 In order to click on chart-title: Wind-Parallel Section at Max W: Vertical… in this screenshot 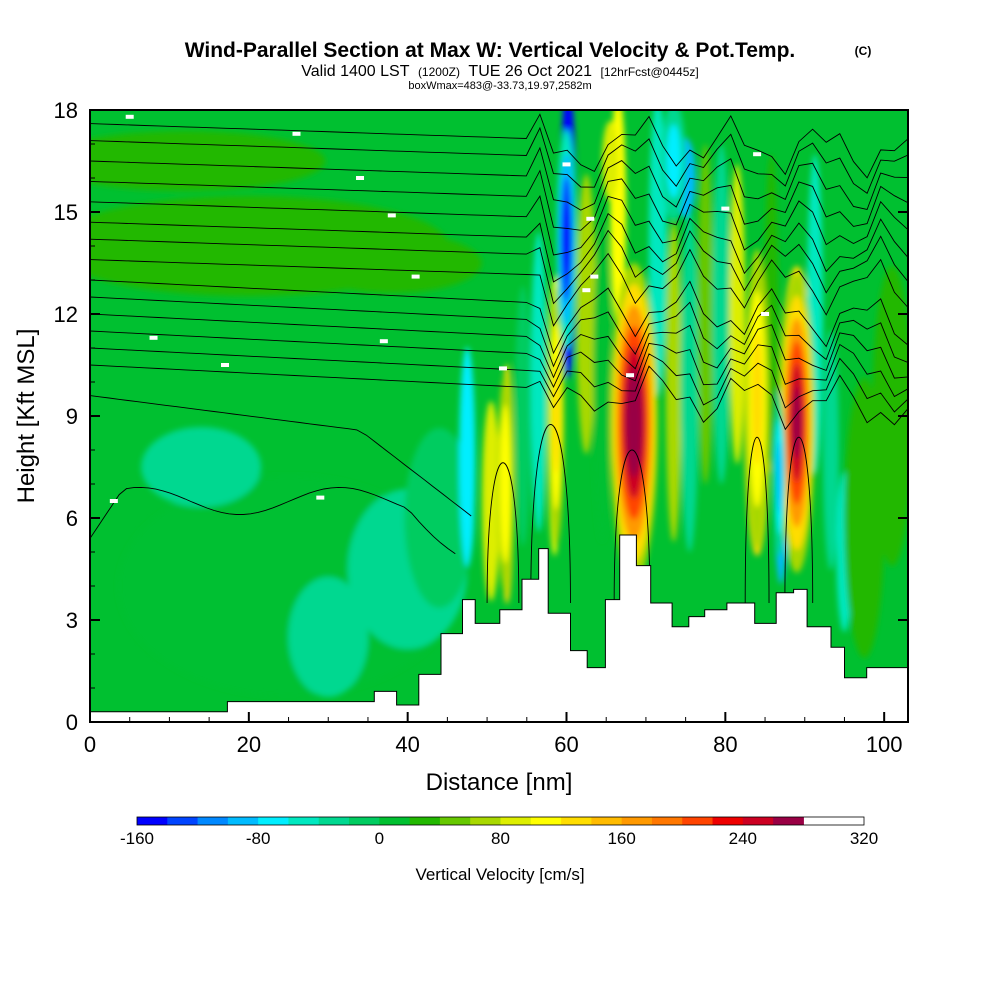, I will do `click(490, 50)`.